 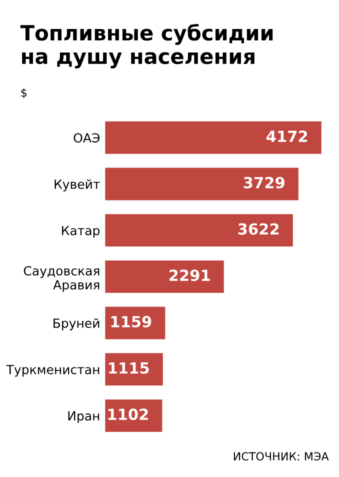 I want to click on y-tick-label: Бруней, so click(x=77, y=324).